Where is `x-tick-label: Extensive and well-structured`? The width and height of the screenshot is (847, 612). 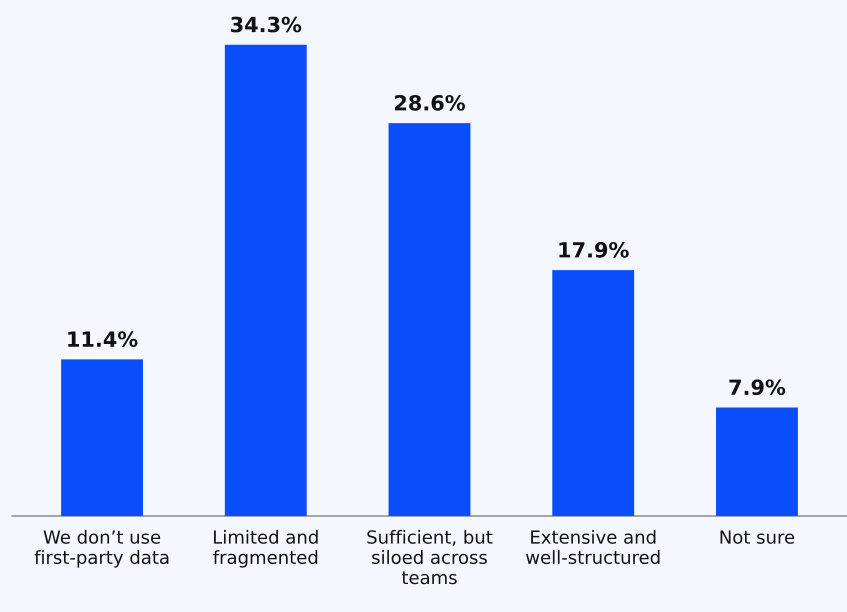
x-tick-label: Extensive and well-structured is located at coordinates (593, 547).